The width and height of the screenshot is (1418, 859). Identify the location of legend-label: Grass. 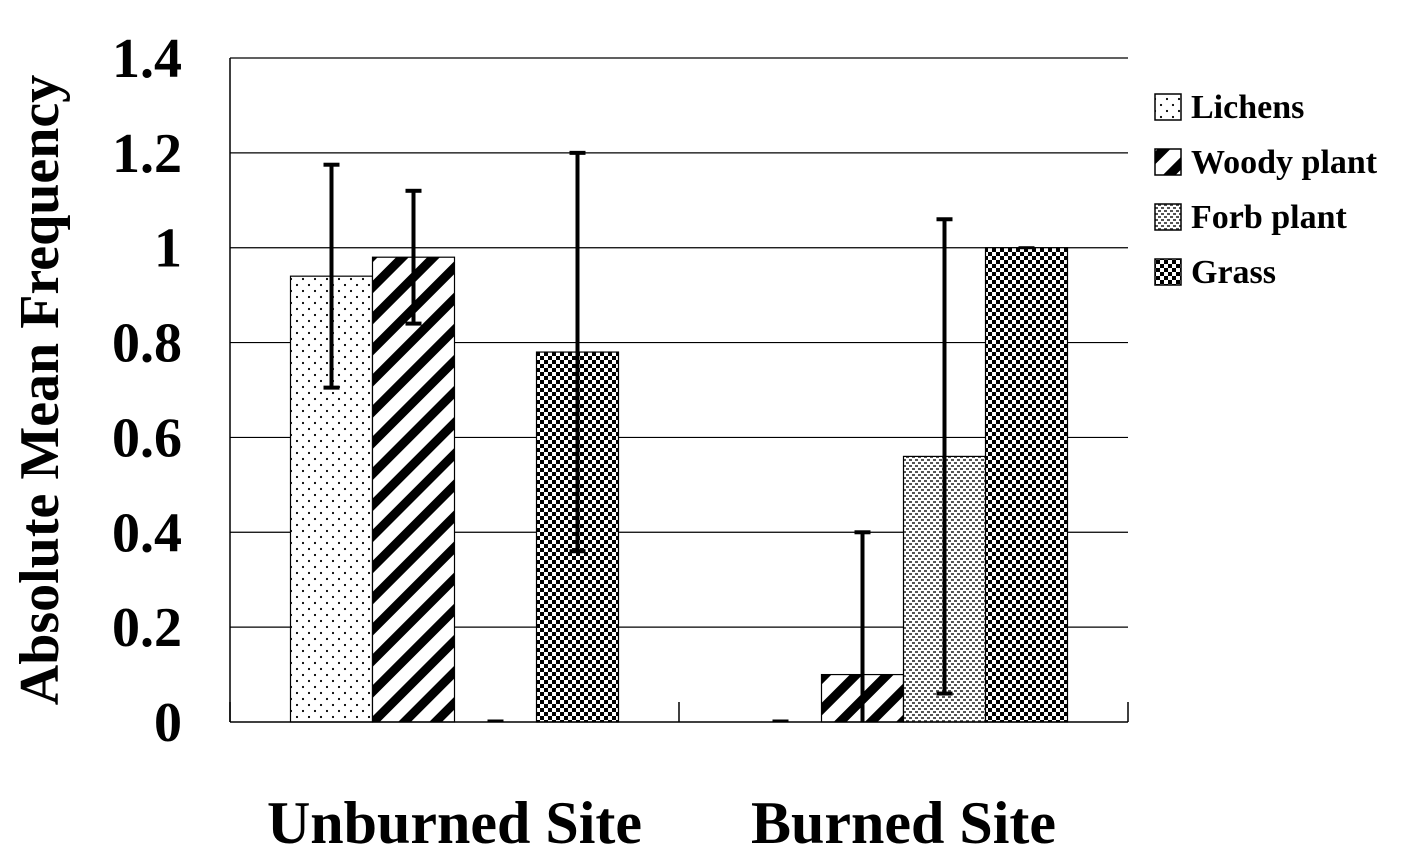
(1233, 272).